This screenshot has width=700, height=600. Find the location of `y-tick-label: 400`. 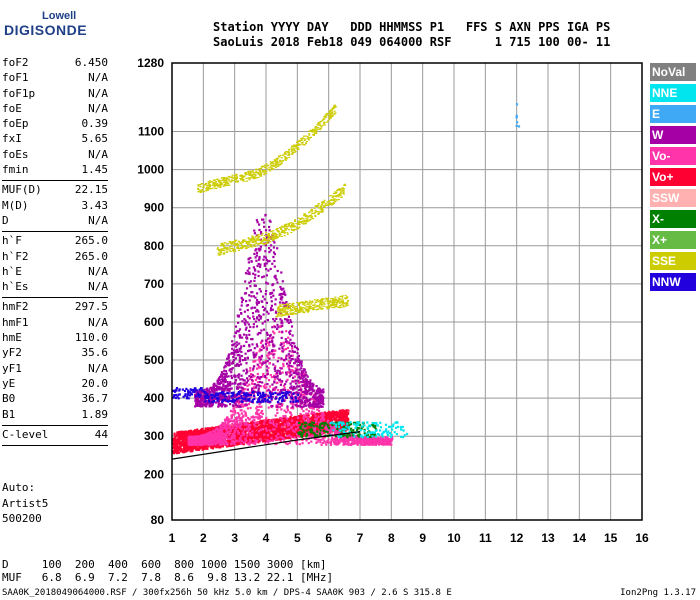

y-tick-label: 400 is located at coordinates (154, 398).